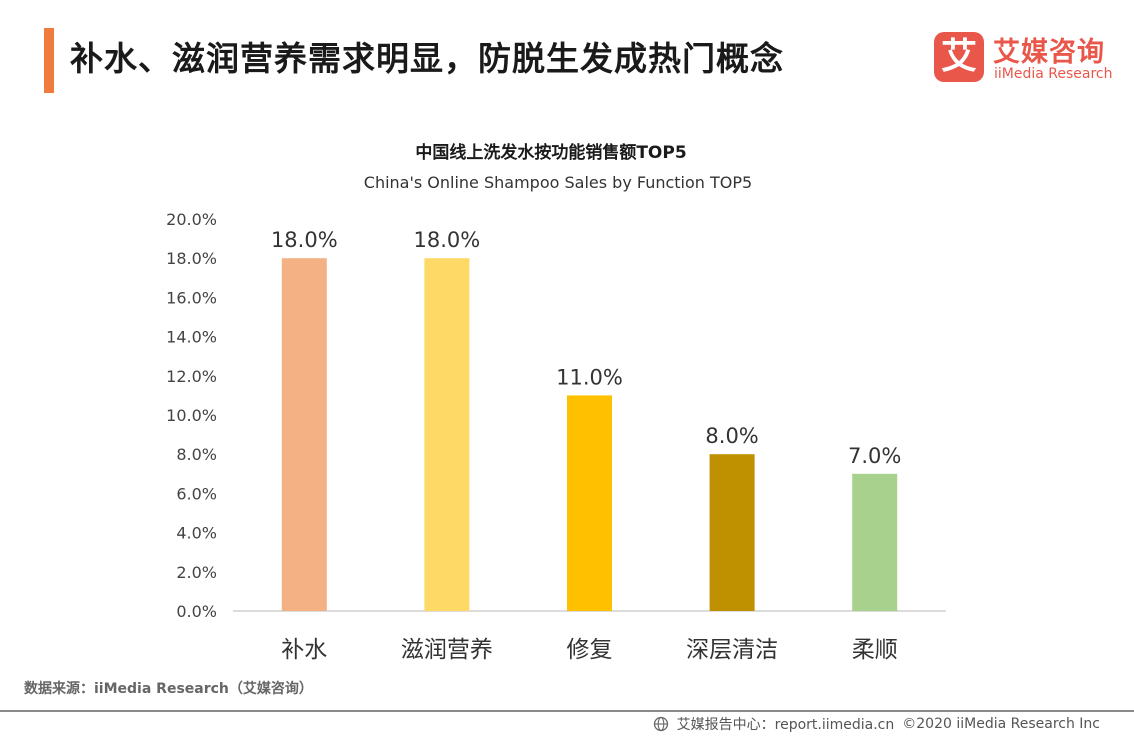  I want to click on iimedia-logo: 艾 艾媒咨询 iiMedia Research, so click(1029, 58).